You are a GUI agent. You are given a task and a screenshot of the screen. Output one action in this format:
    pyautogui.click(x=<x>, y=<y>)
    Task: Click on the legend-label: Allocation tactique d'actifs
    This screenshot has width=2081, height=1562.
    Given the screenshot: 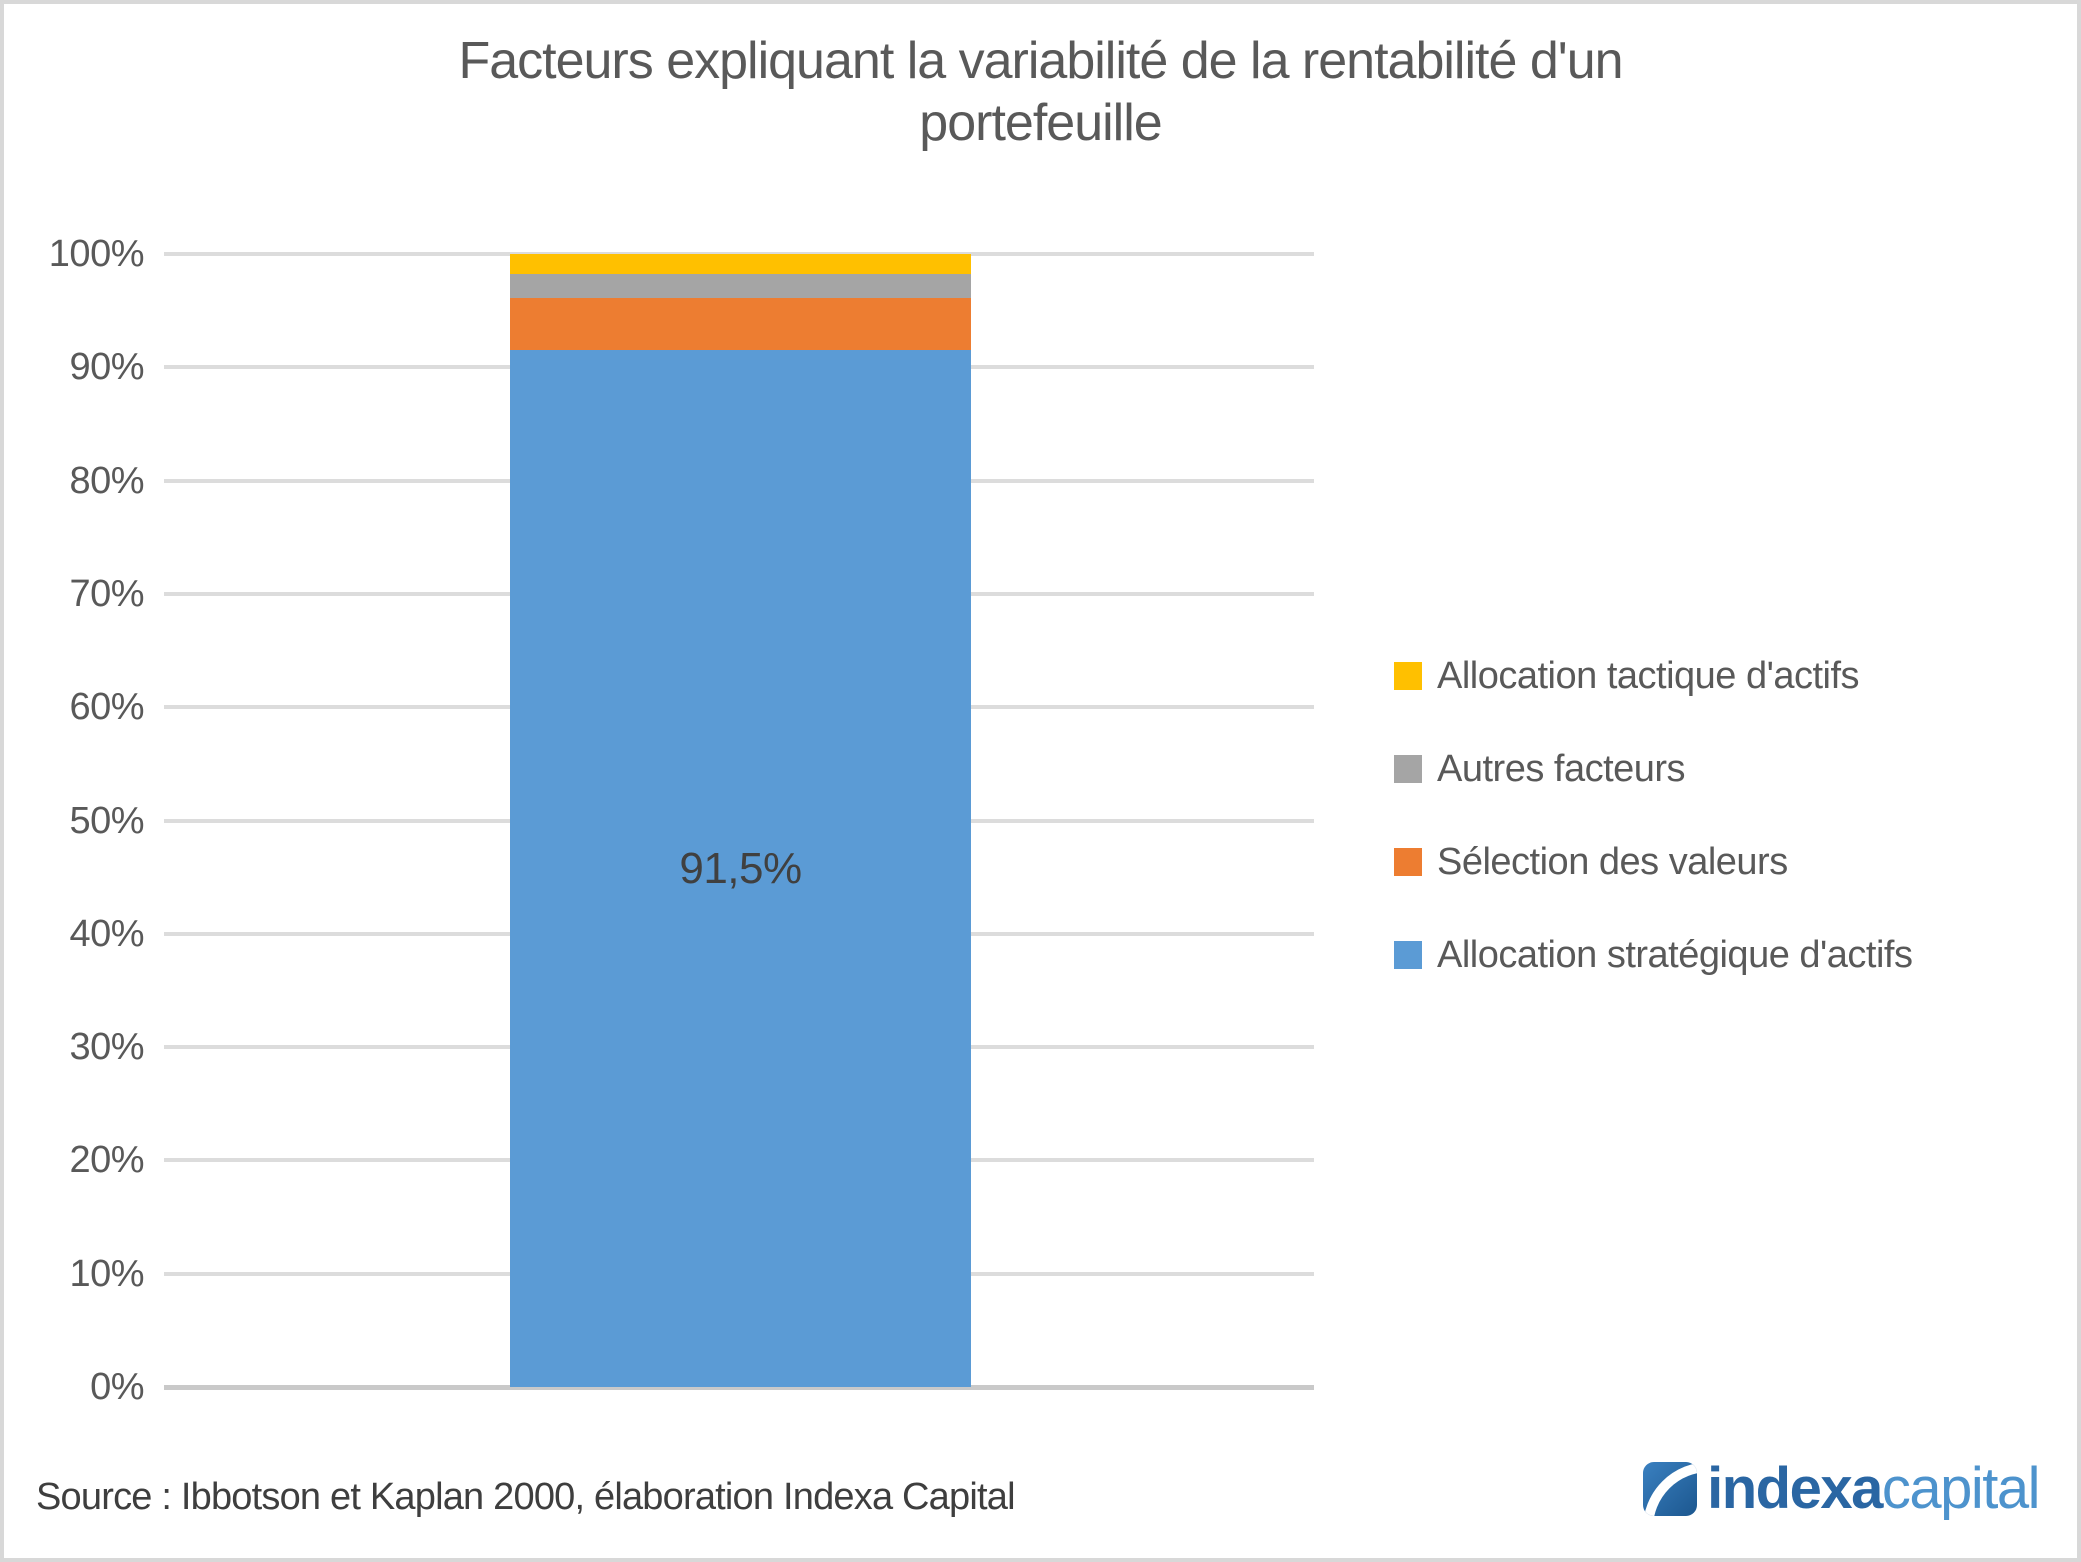 What is the action you would take?
    pyautogui.click(x=1648, y=675)
    